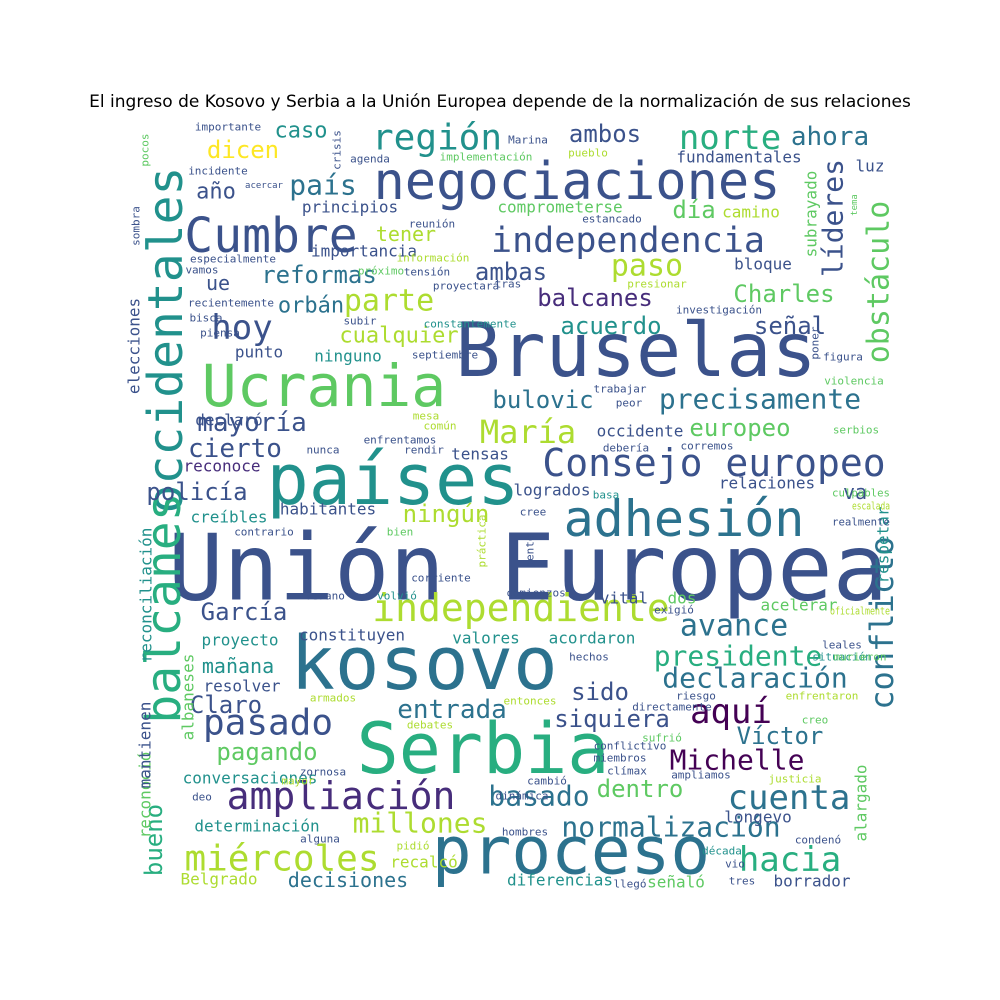 This screenshot has height=1000, width=1000. Describe the element at coordinates (701, 775) in the screenshot. I see `word-181: ampliamos` at that location.